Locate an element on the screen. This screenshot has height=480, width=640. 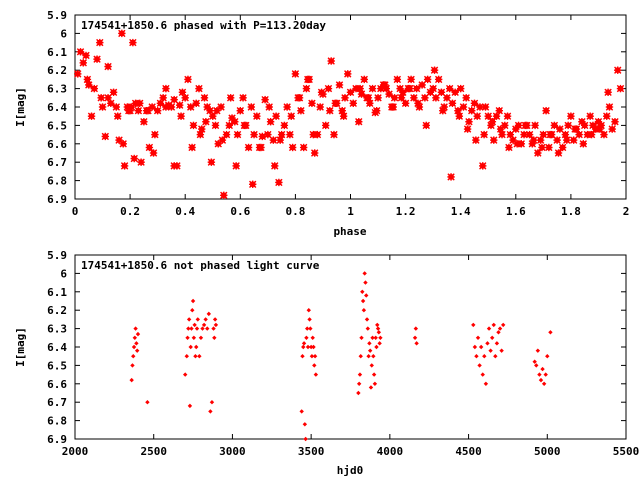
phased-plot-title: 174541+1850.6 phased with P=113.20day is located at coordinates (203, 25).